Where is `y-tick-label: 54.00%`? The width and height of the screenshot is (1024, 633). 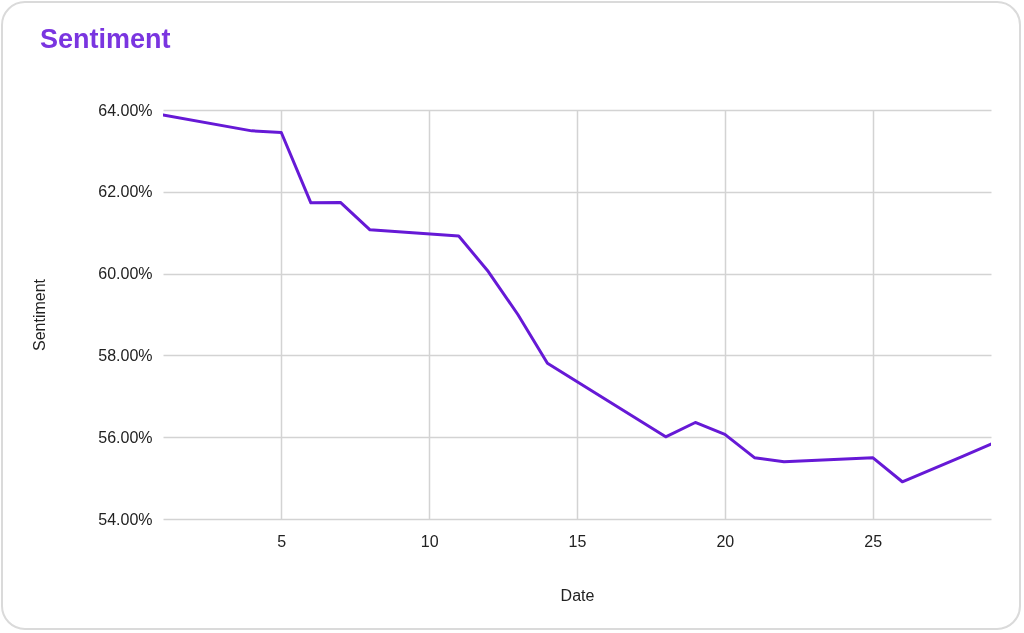
y-tick-label: 54.00% is located at coordinates (125, 519).